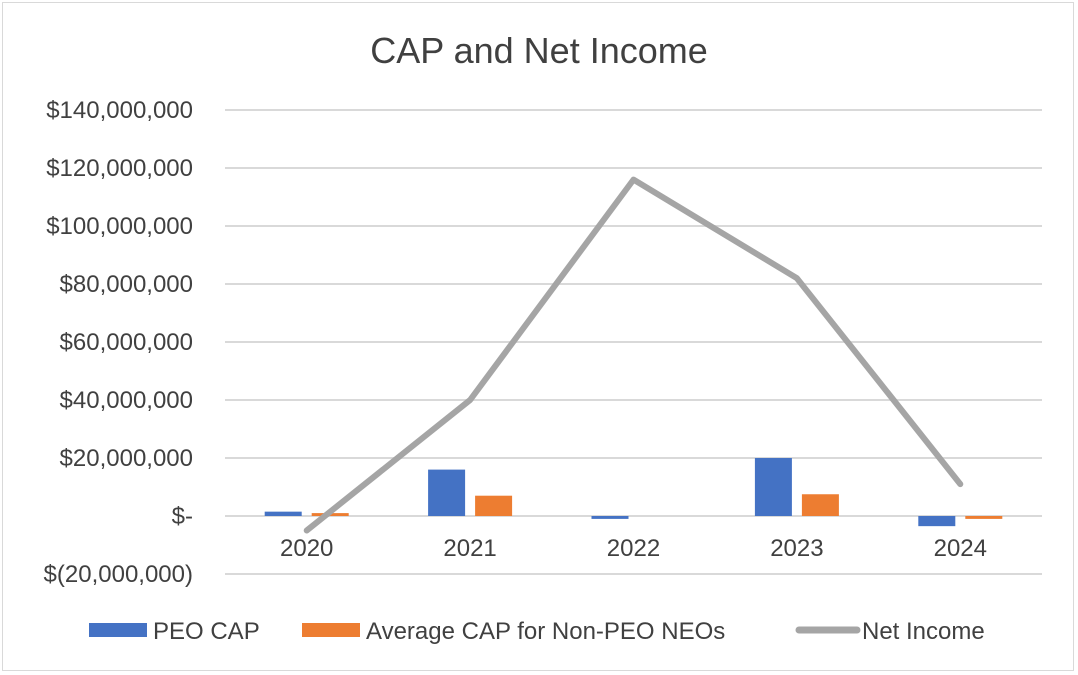 This screenshot has height=675, width=1078. I want to click on x-tick-label: 2024, so click(960, 548).